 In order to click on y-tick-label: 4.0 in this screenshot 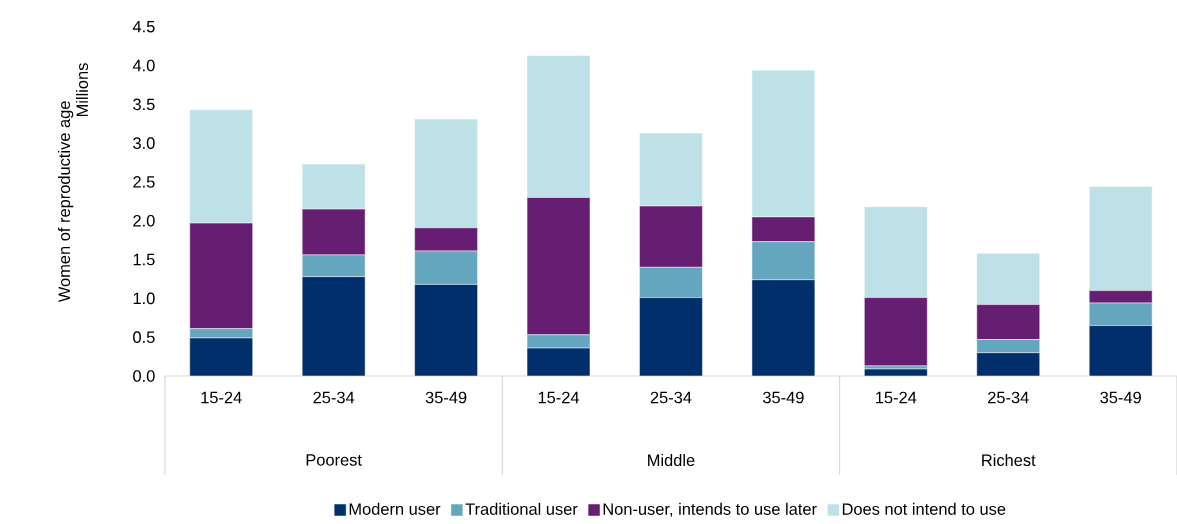, I will do `click(143, 65)`.